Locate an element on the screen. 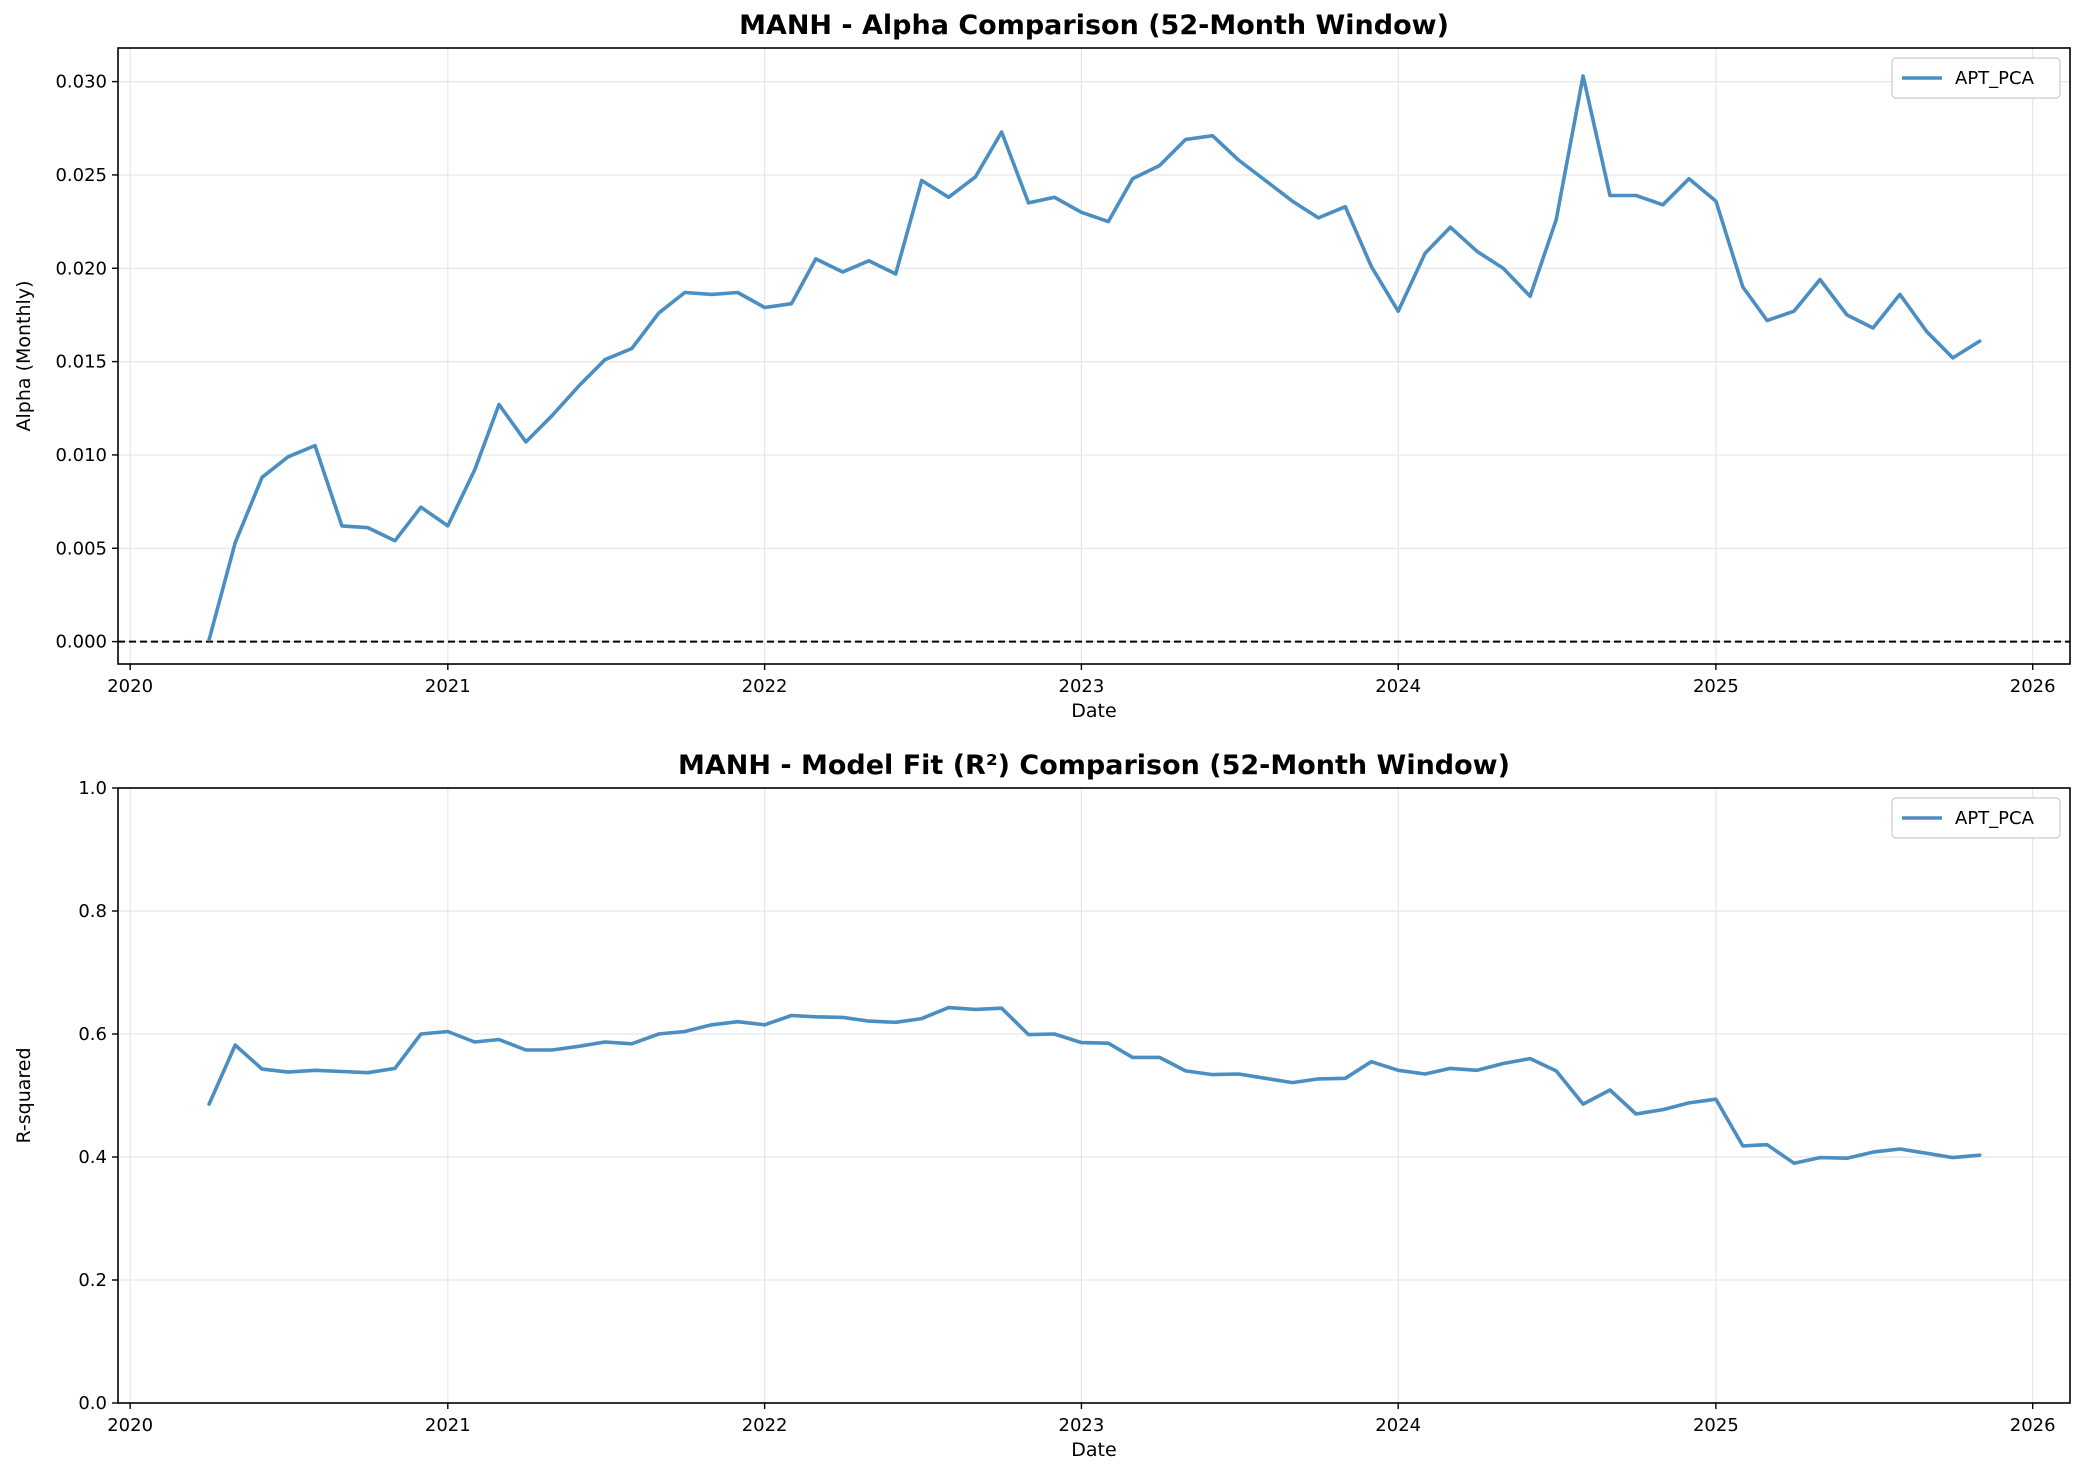  y-axis-label: R-squared is located at coordinates (24, 1095).